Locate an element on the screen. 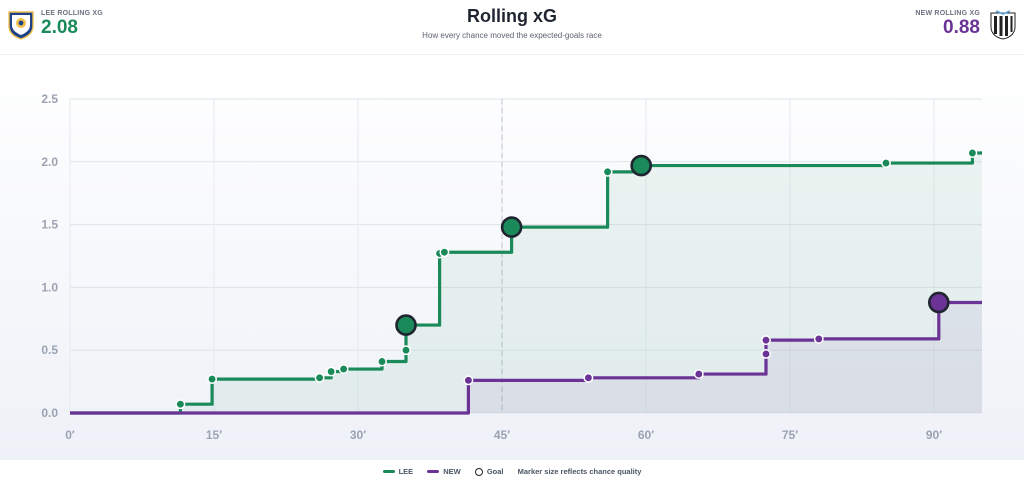  legend-label-goal: Goal is located at coordinates (495, 471).